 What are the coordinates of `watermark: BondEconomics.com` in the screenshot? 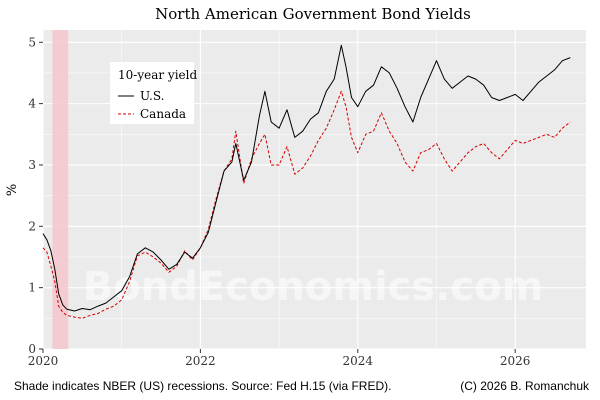 It's located at (313, 287).